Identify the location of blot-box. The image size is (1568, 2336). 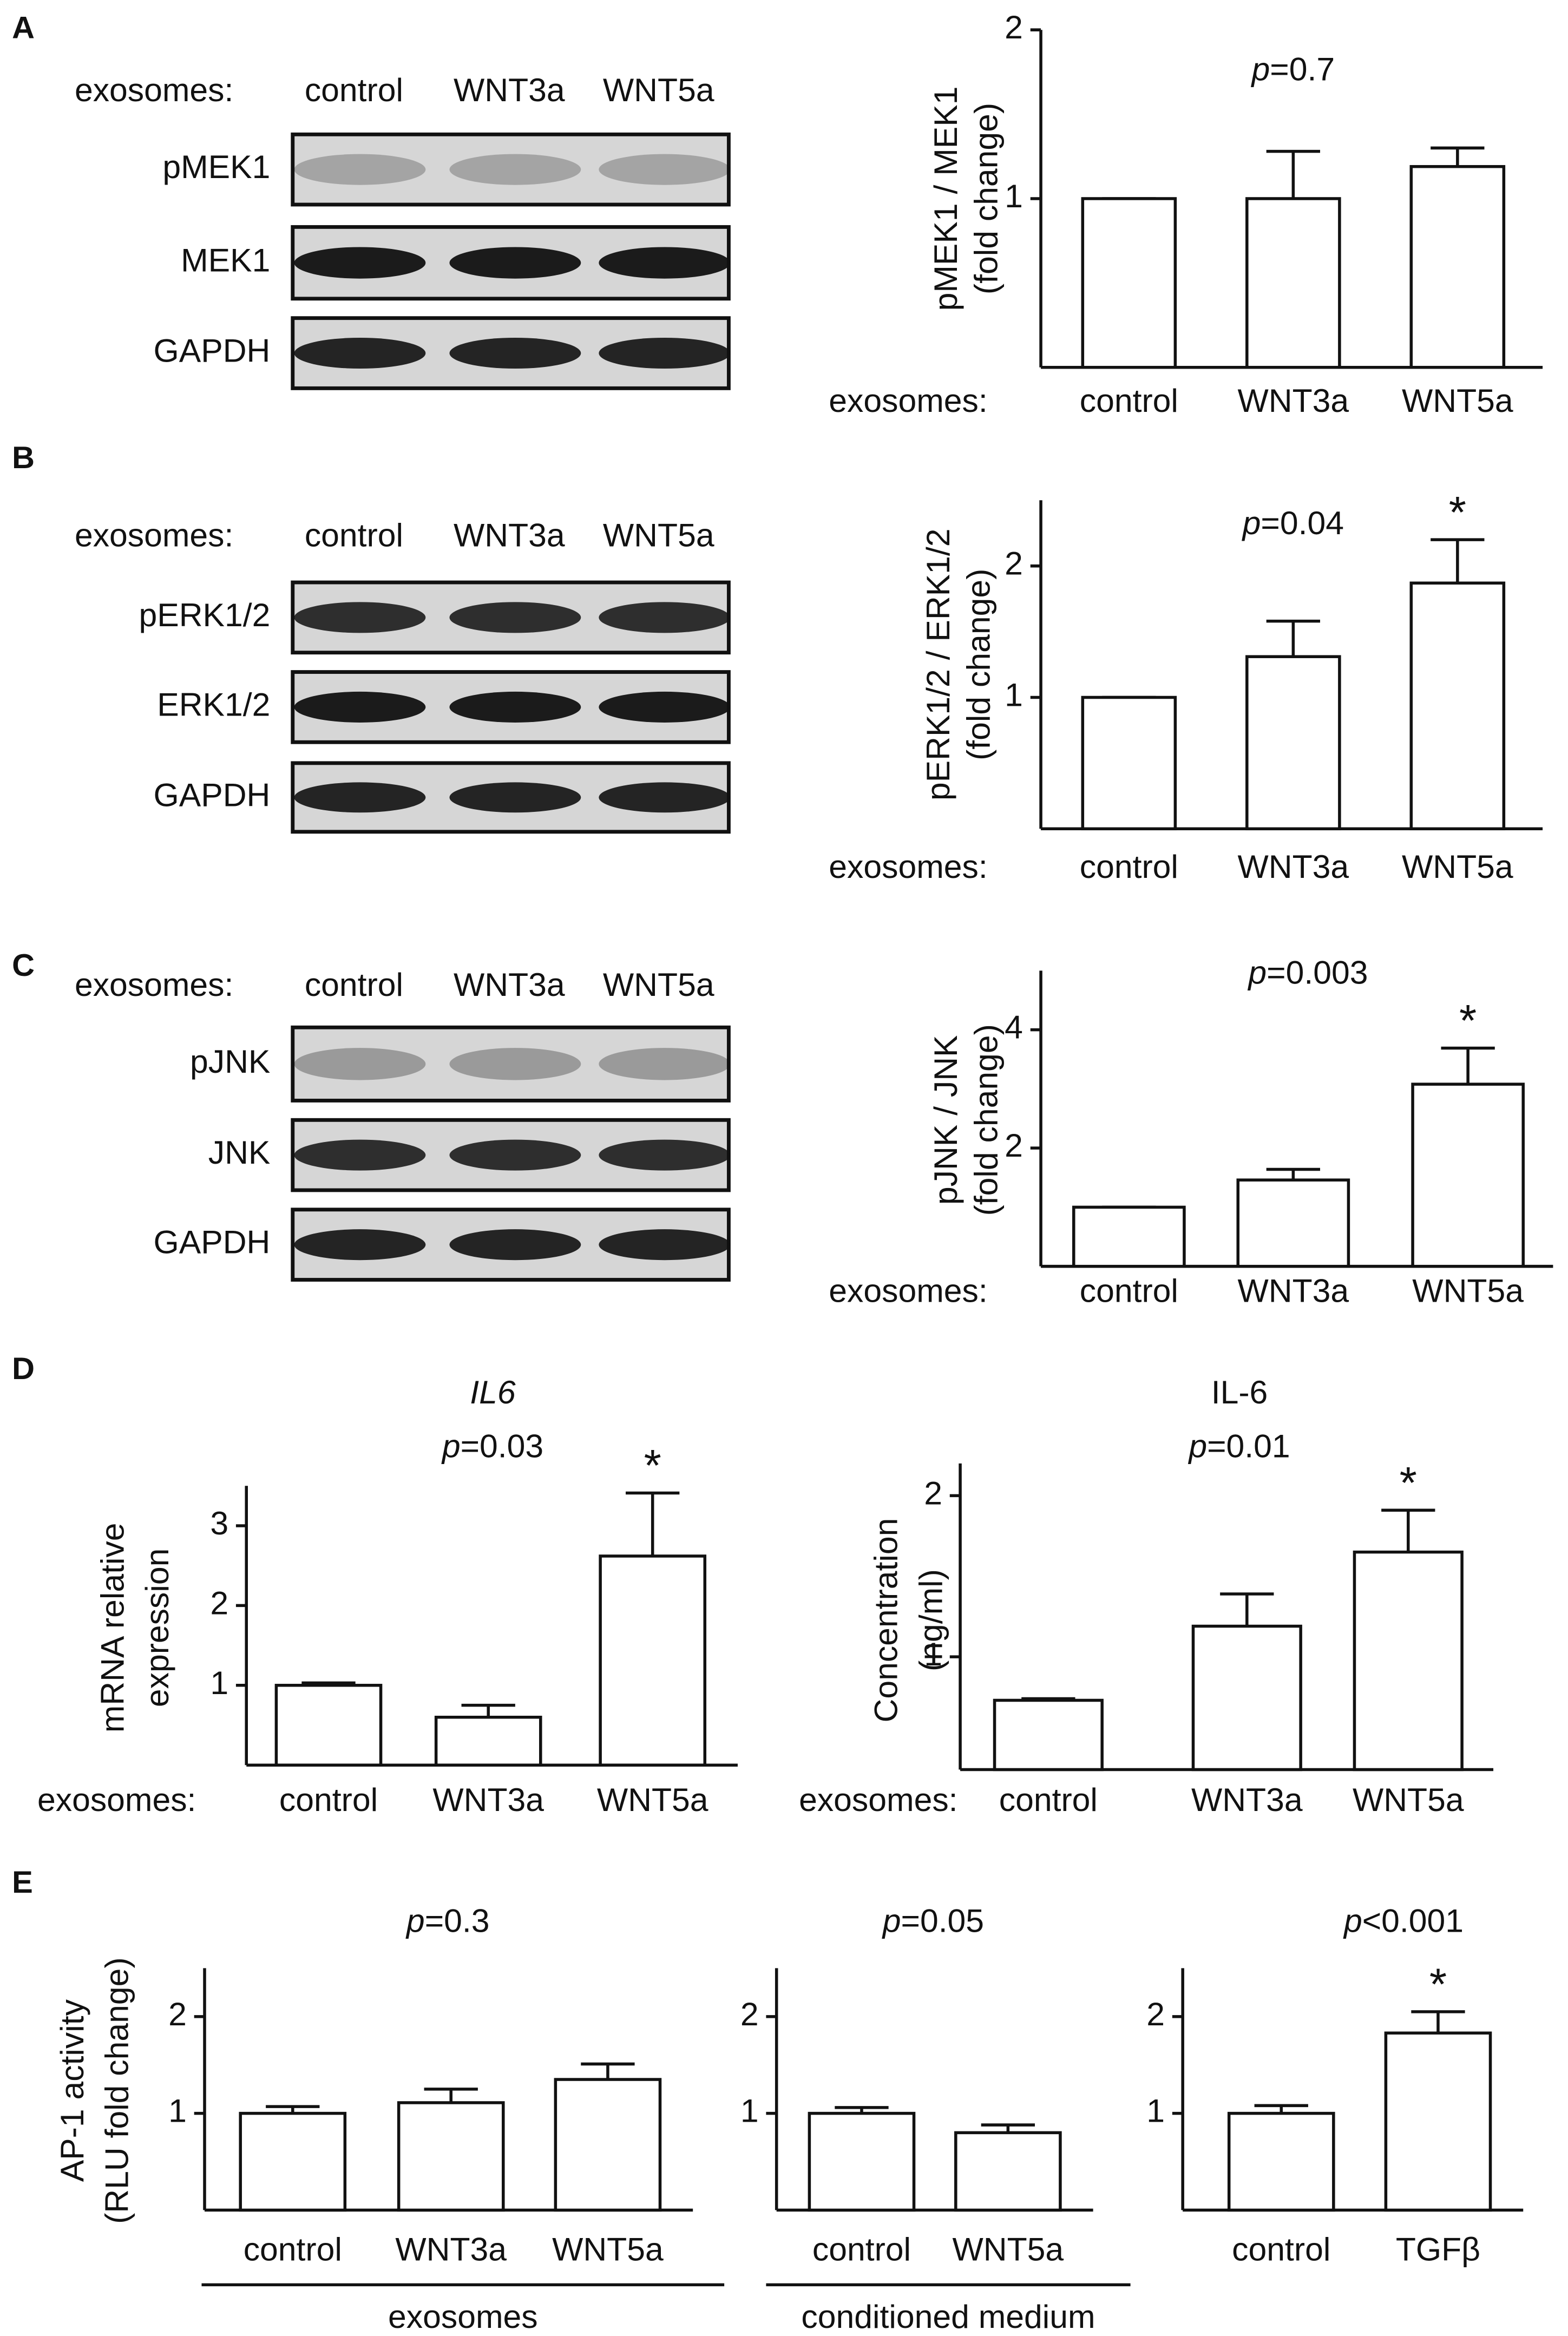
(511, 1064).